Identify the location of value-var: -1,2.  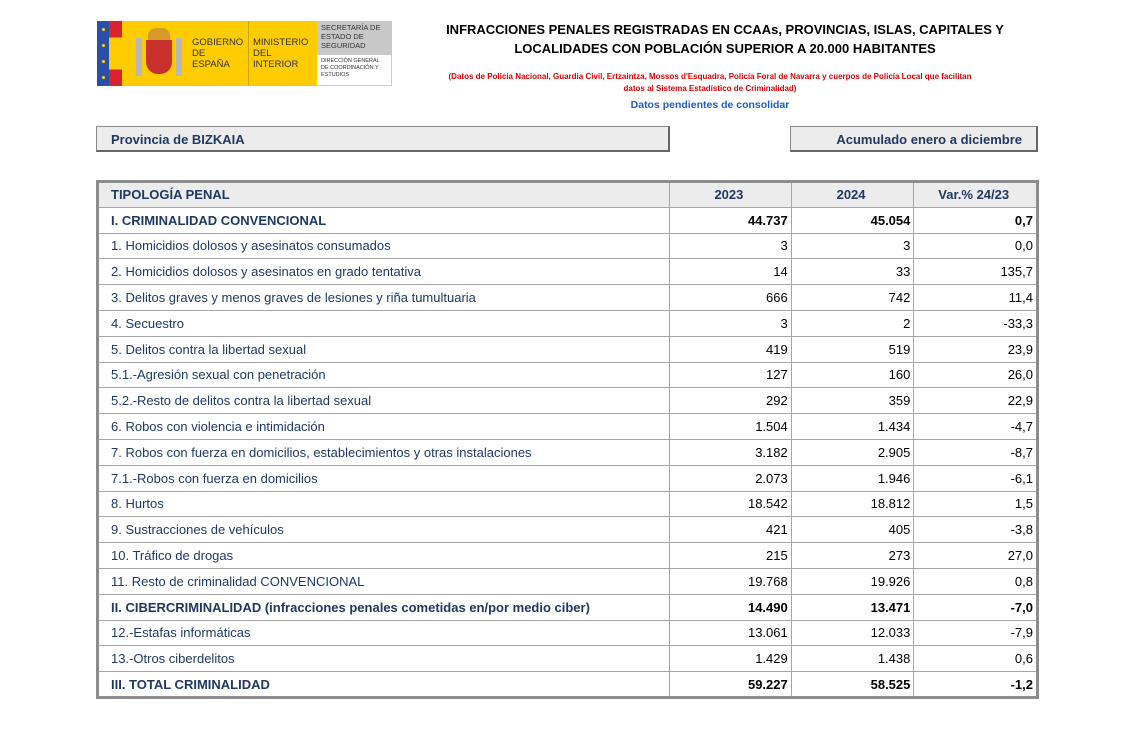
(975, 684).